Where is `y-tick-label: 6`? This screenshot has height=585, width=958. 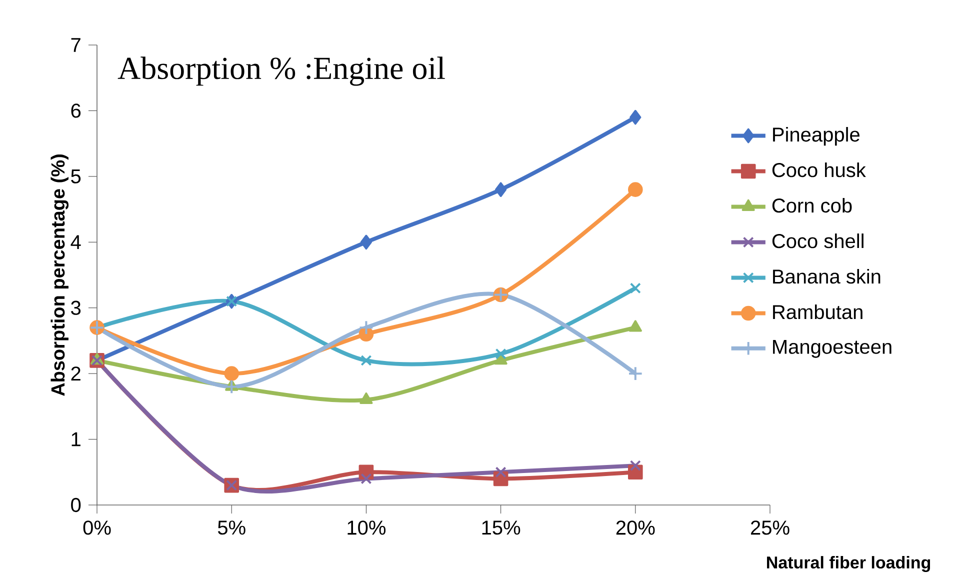
y-tick-label: 6 is located at coordinates (76, 111).